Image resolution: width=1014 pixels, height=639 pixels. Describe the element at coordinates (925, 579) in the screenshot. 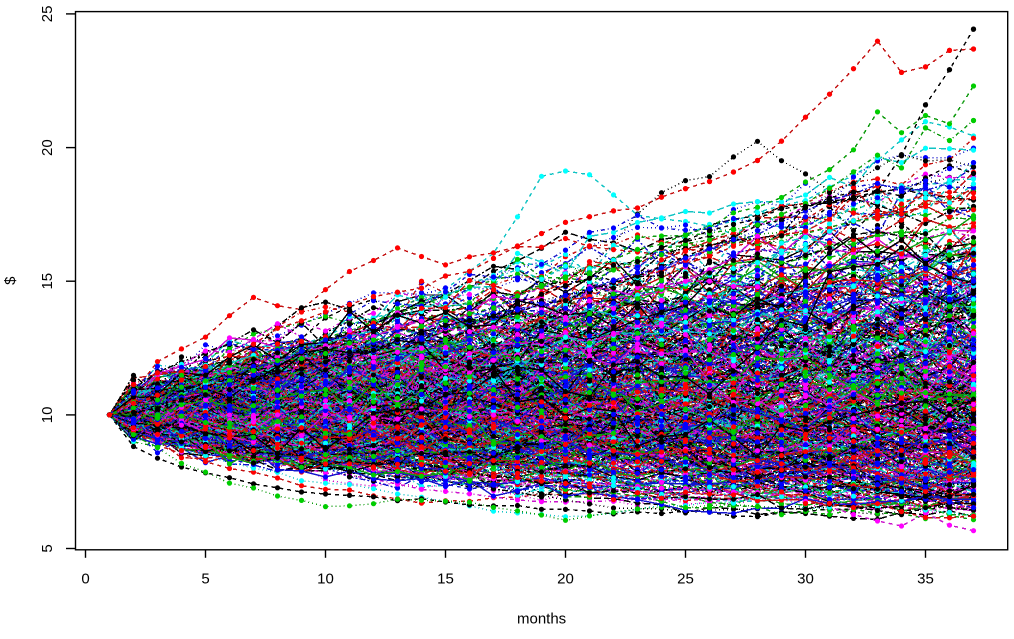

I see `svg-text: 35` at that location.